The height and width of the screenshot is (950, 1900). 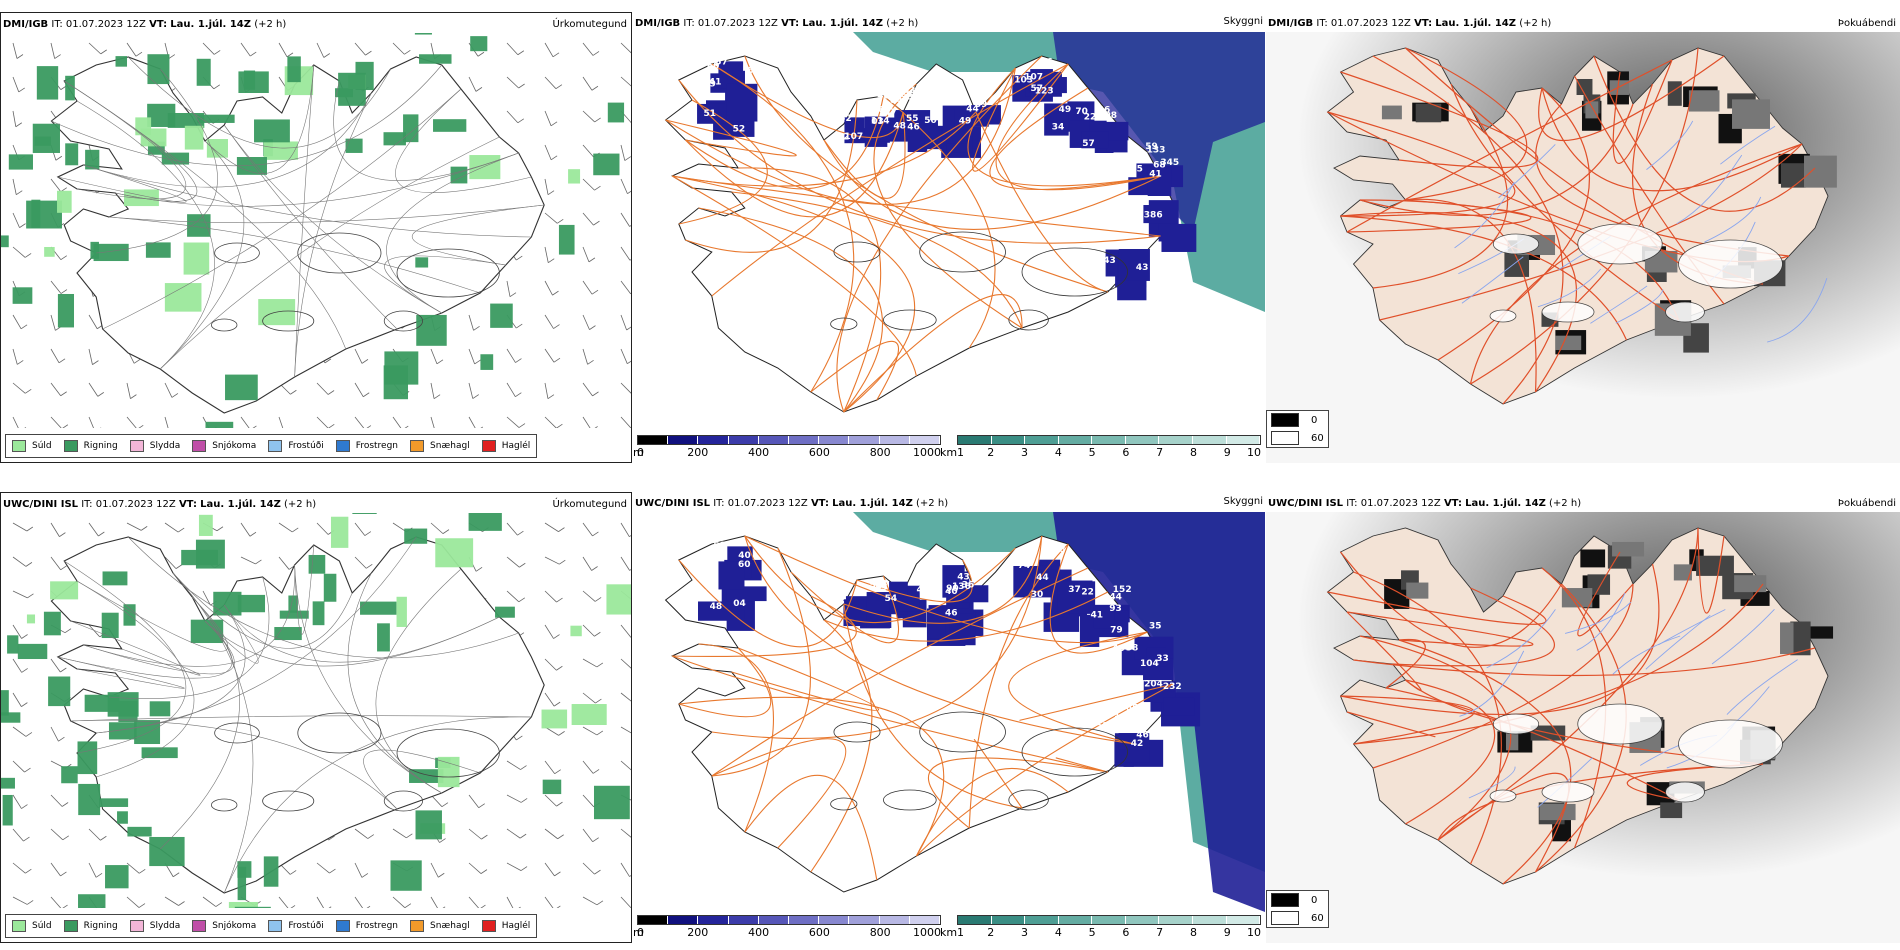 What do you see at coordinates (1114, 661) in the screenshot?
I see `ceiling-label: 45` at bounding box center [1114, 661].